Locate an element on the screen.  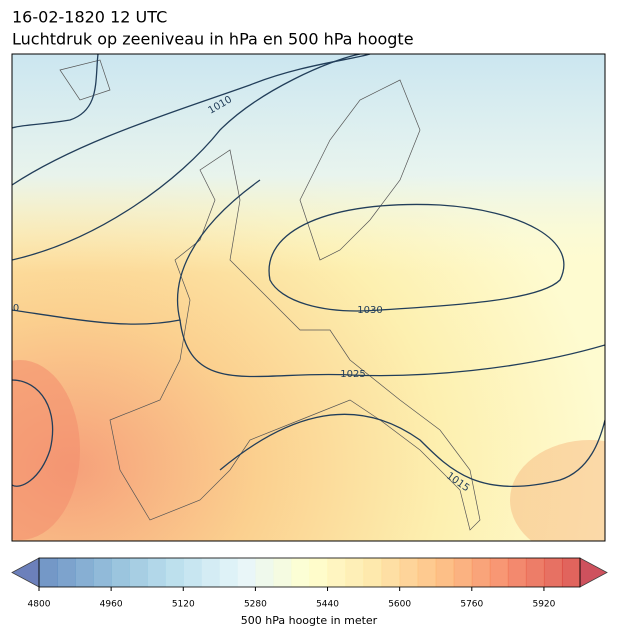
colorbar-label: 500 hPa hoogte in meter is located at coordinates (309, 620).